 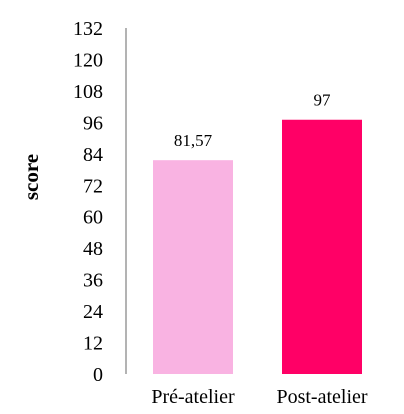 What do you see at coordinates (98, 375) in the screenshot?
I see `y-tick-label-0: 0` at bounding box center [98, 375].